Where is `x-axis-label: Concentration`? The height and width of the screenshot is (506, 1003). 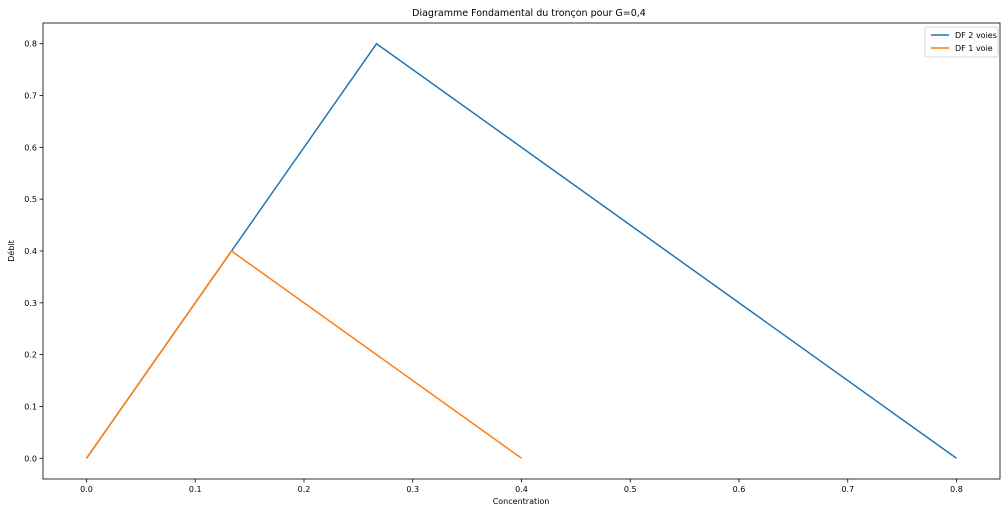
x-axis-label: Concentration is located at coordinates (521, 501).